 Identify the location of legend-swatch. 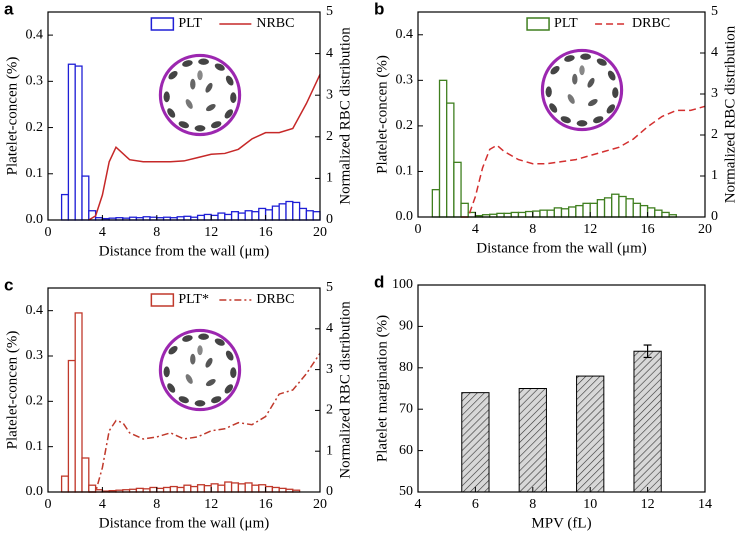
(162, 24).